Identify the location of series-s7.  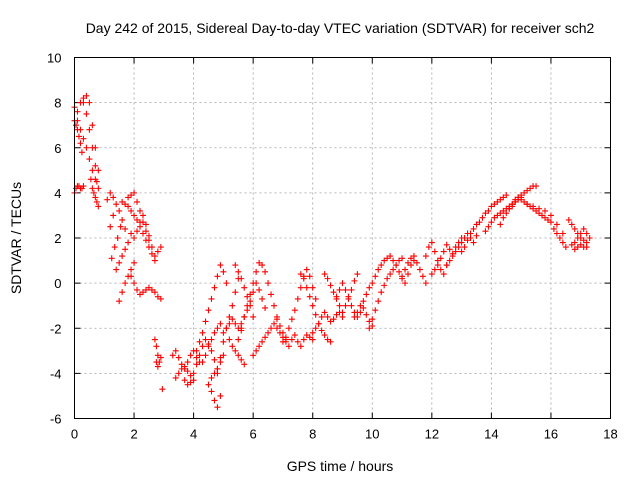
(110, 196).